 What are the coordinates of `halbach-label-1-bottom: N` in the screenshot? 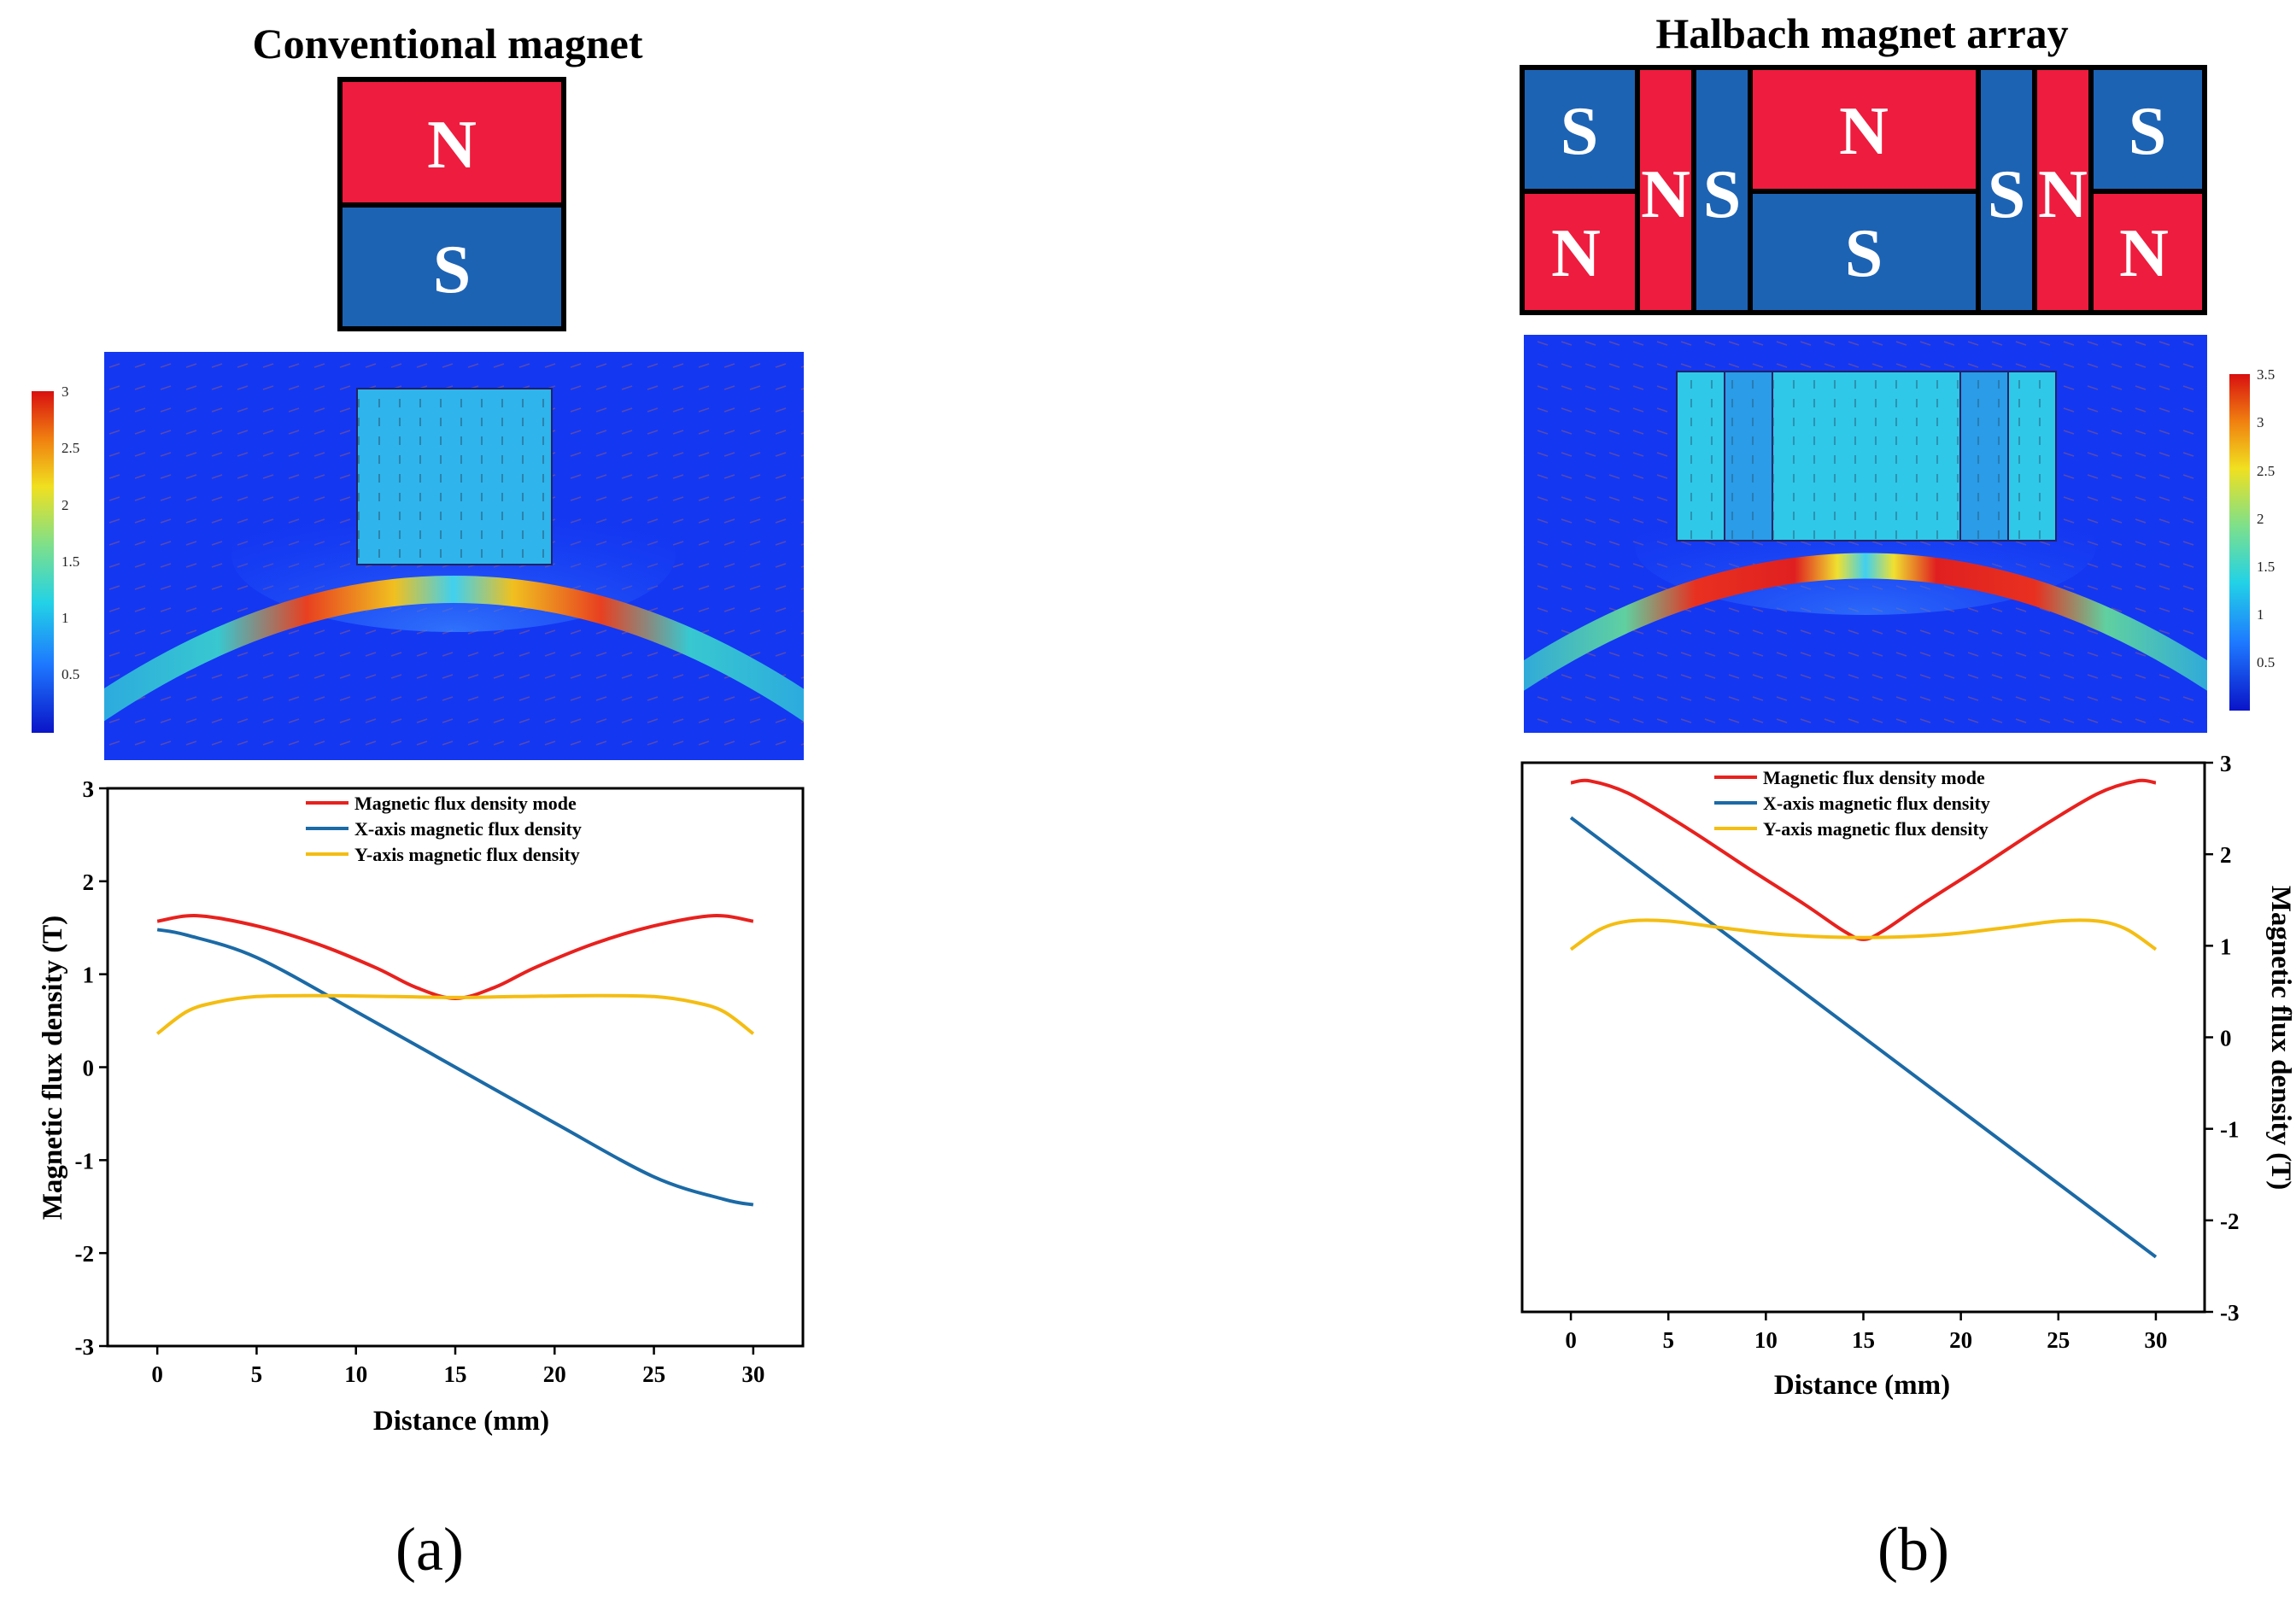 It's located at (1576, 253).